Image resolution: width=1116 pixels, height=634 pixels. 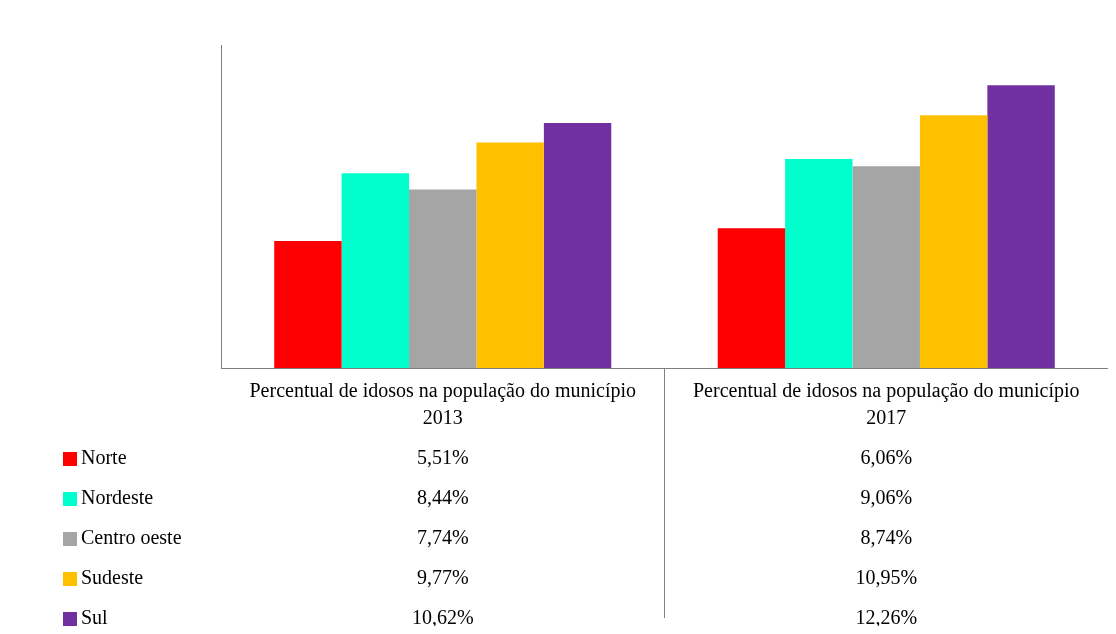 What do you see at coordinates (112, 577) in the screenshot?
I see `legend-label: Sudeste` at bounding box center [112, 577].